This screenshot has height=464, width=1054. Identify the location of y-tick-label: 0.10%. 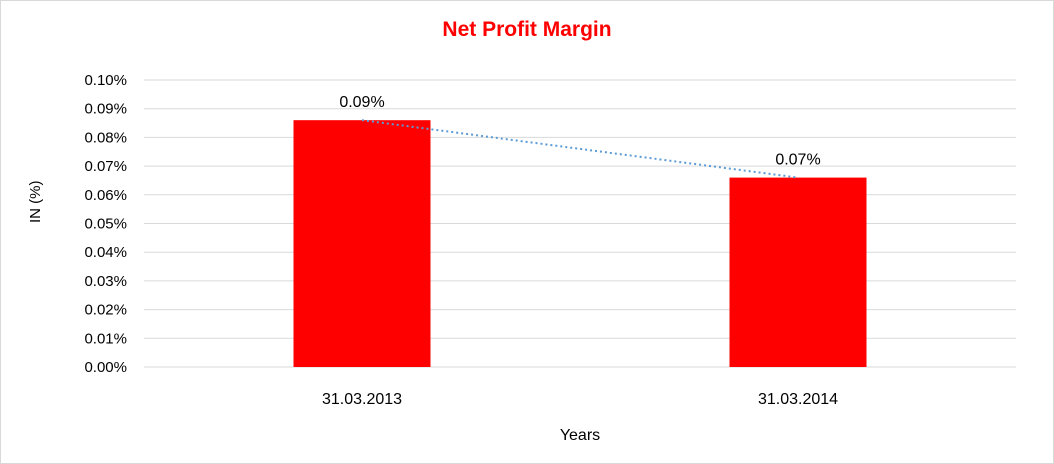
(105, 80).